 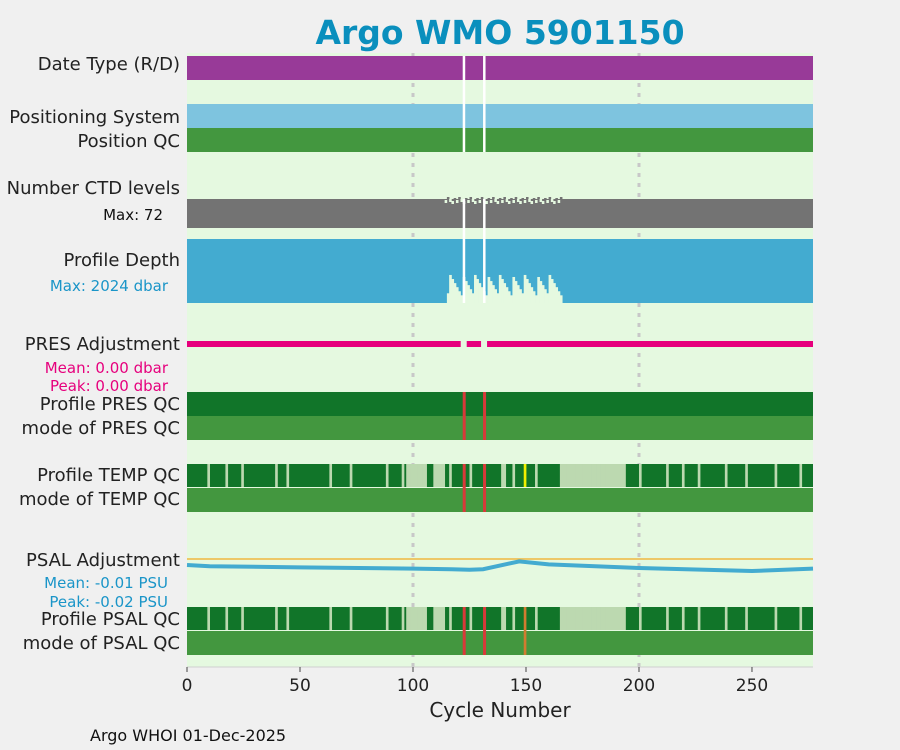 I want to click on row-label-date-type: Date Type (R/D), so click(x=109, y=64).